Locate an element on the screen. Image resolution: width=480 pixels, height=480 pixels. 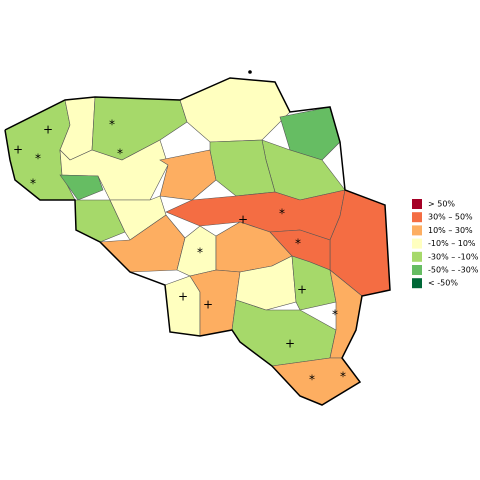
legend-label: < -50% is located at coordinates (443, 283).